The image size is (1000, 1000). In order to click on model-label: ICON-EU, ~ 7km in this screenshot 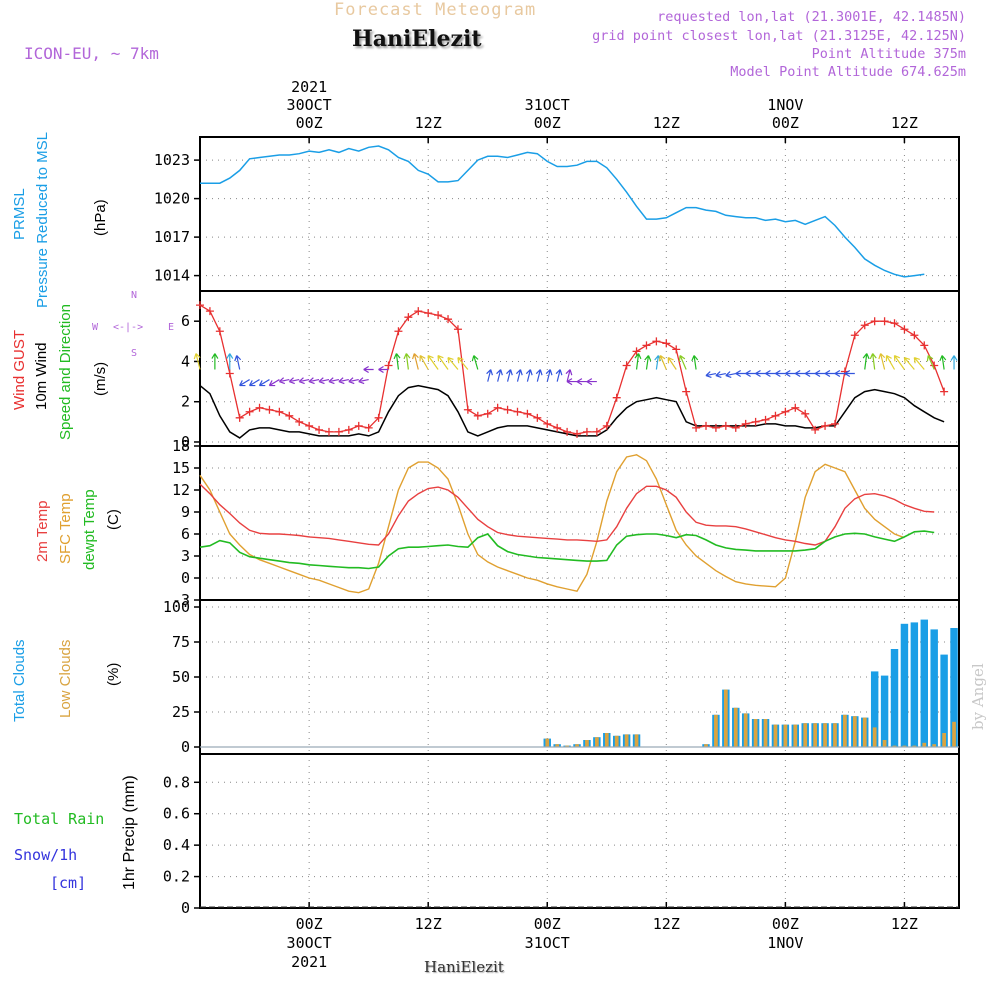, I will do `click(91, 53)`.